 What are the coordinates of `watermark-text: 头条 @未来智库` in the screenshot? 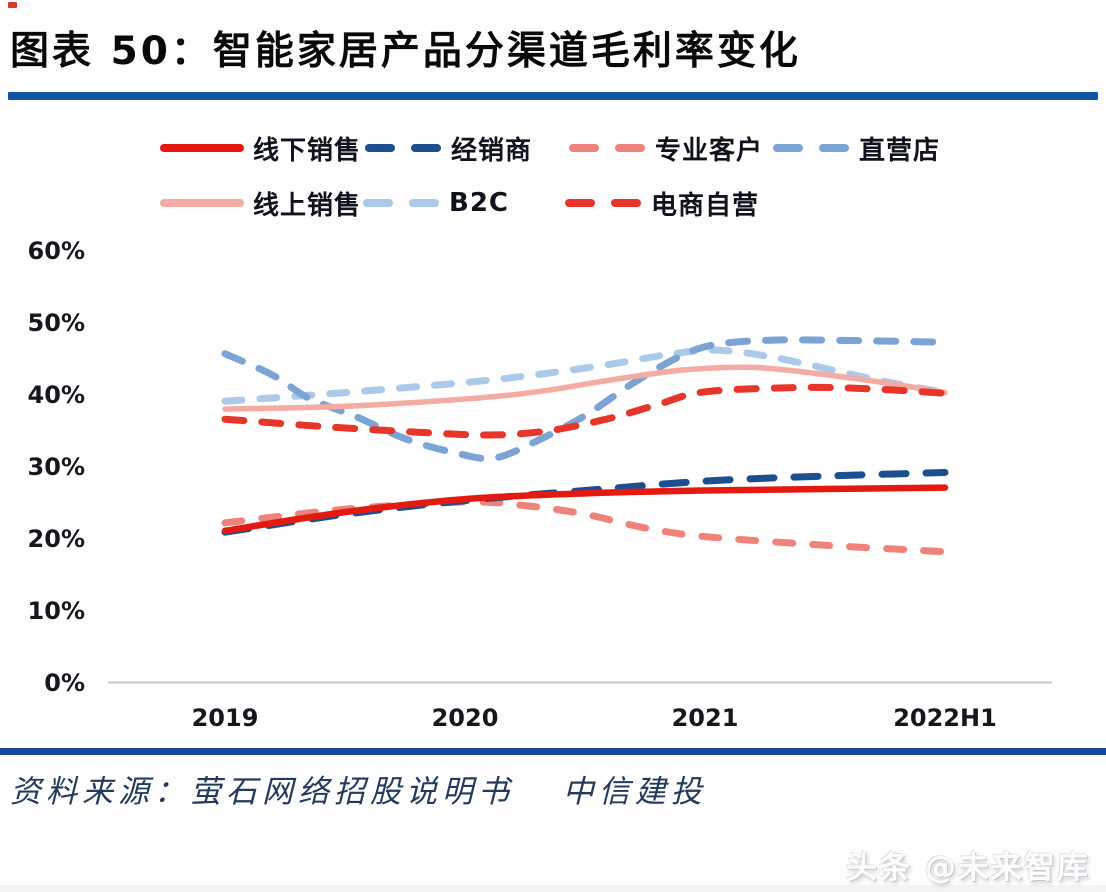 It's located at (968, 868).